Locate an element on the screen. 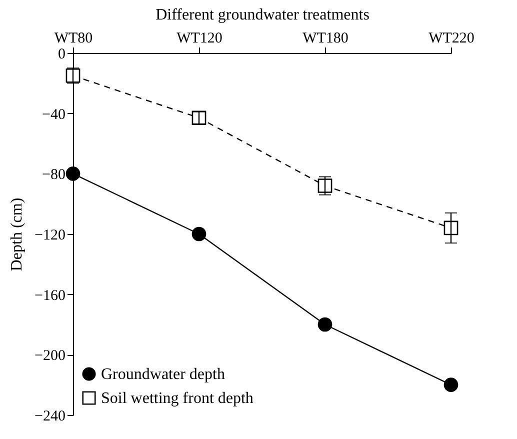 Image resolution: width=517 pixels, height=439 pixels. x-tick-label: WT220 is located at coordinates (451, 38).